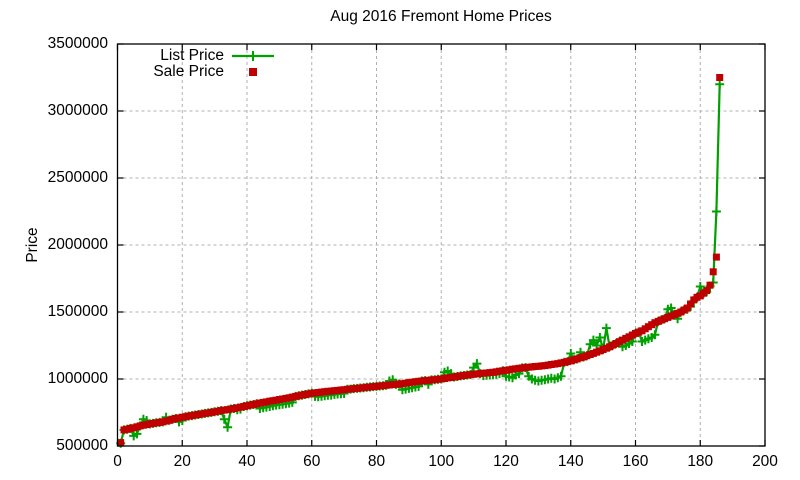 The width and height of the screenshot is (800, 480). I want to click on x-tick-label: 0, so click(117, 461).